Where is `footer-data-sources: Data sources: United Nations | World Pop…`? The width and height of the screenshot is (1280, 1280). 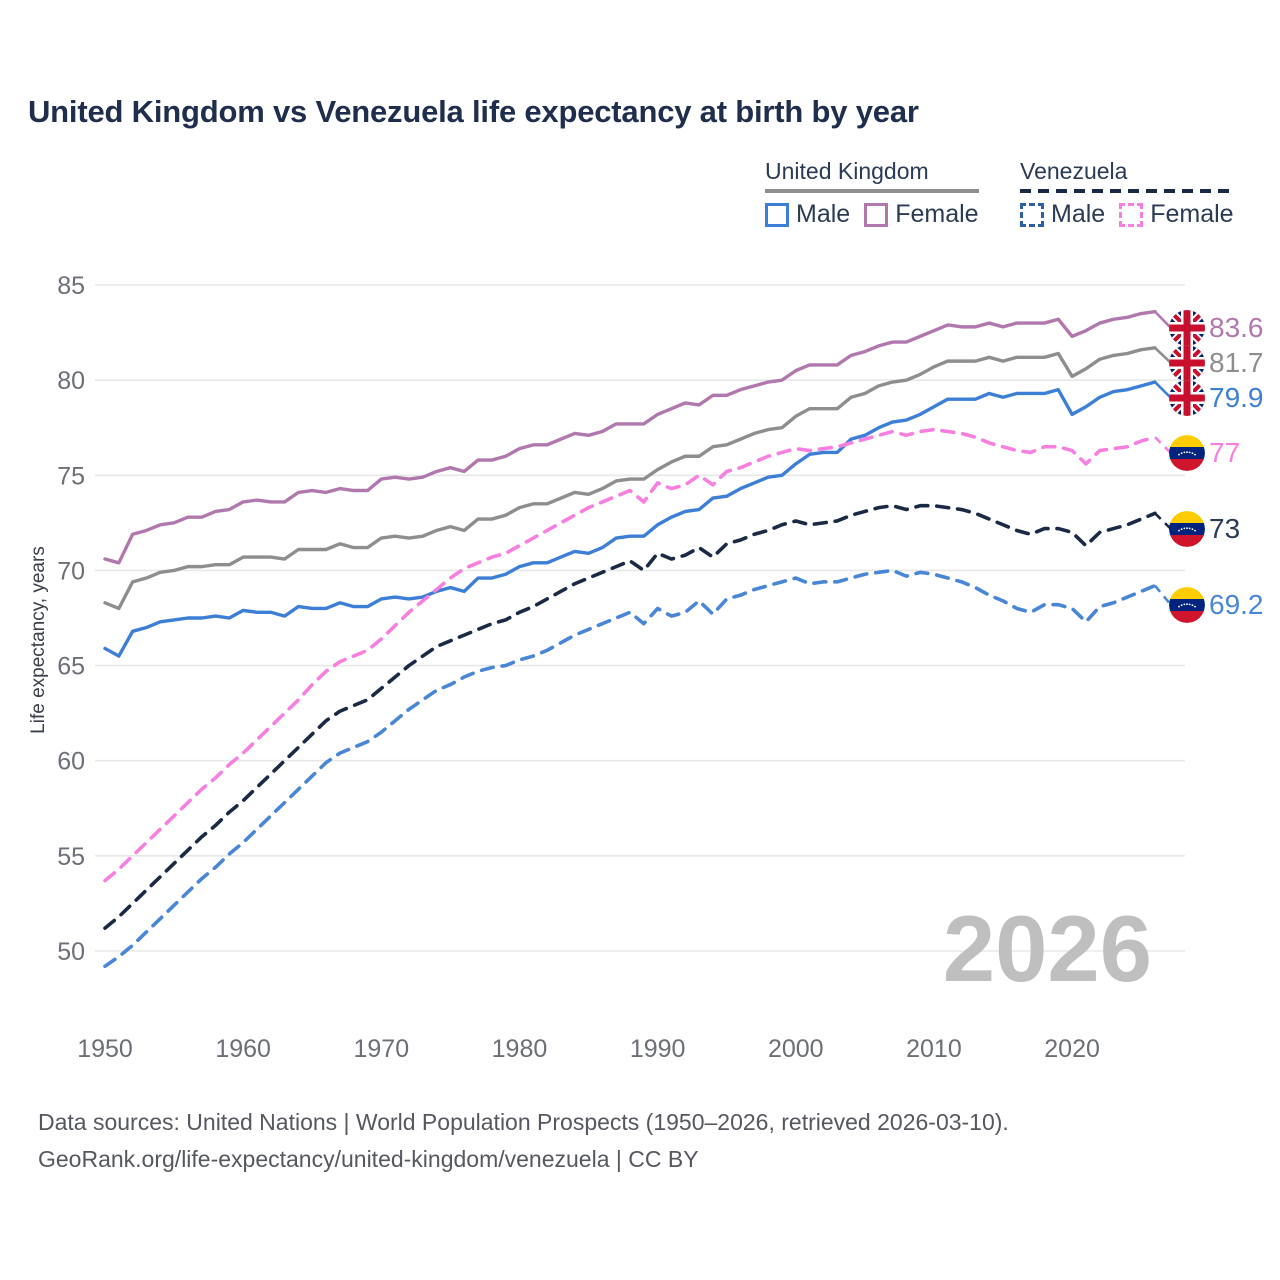 footer-data-sources: Data sources: United Nations | World Pop… is located at coordinates (523, 1122).